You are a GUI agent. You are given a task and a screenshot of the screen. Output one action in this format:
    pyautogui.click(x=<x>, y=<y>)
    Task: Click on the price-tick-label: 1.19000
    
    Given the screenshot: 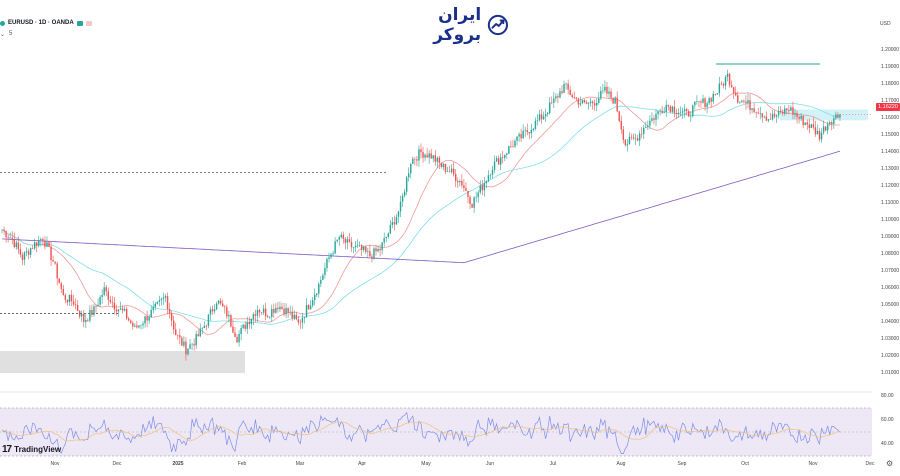 What is the action you would take?
    pyautogui.click(x=890, y=67)
    